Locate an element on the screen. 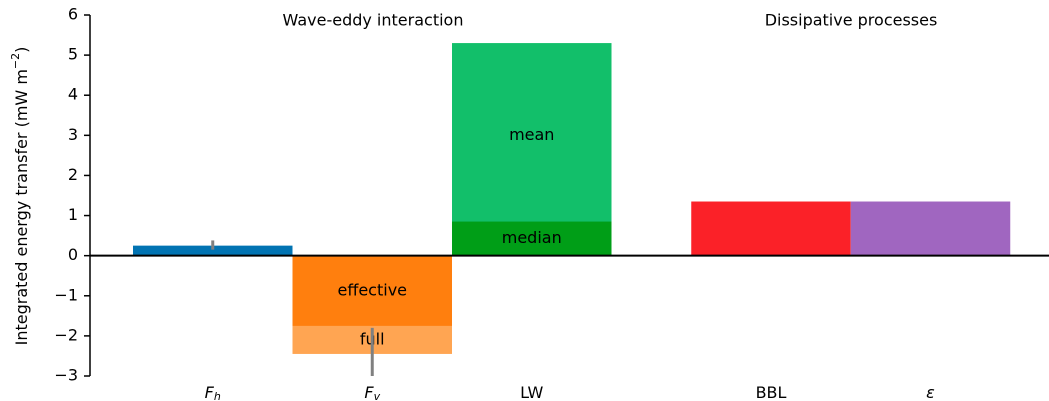 This screenshot has width=1049, height=401. y-label-sup: −2 is located at coordinates (15, 61).